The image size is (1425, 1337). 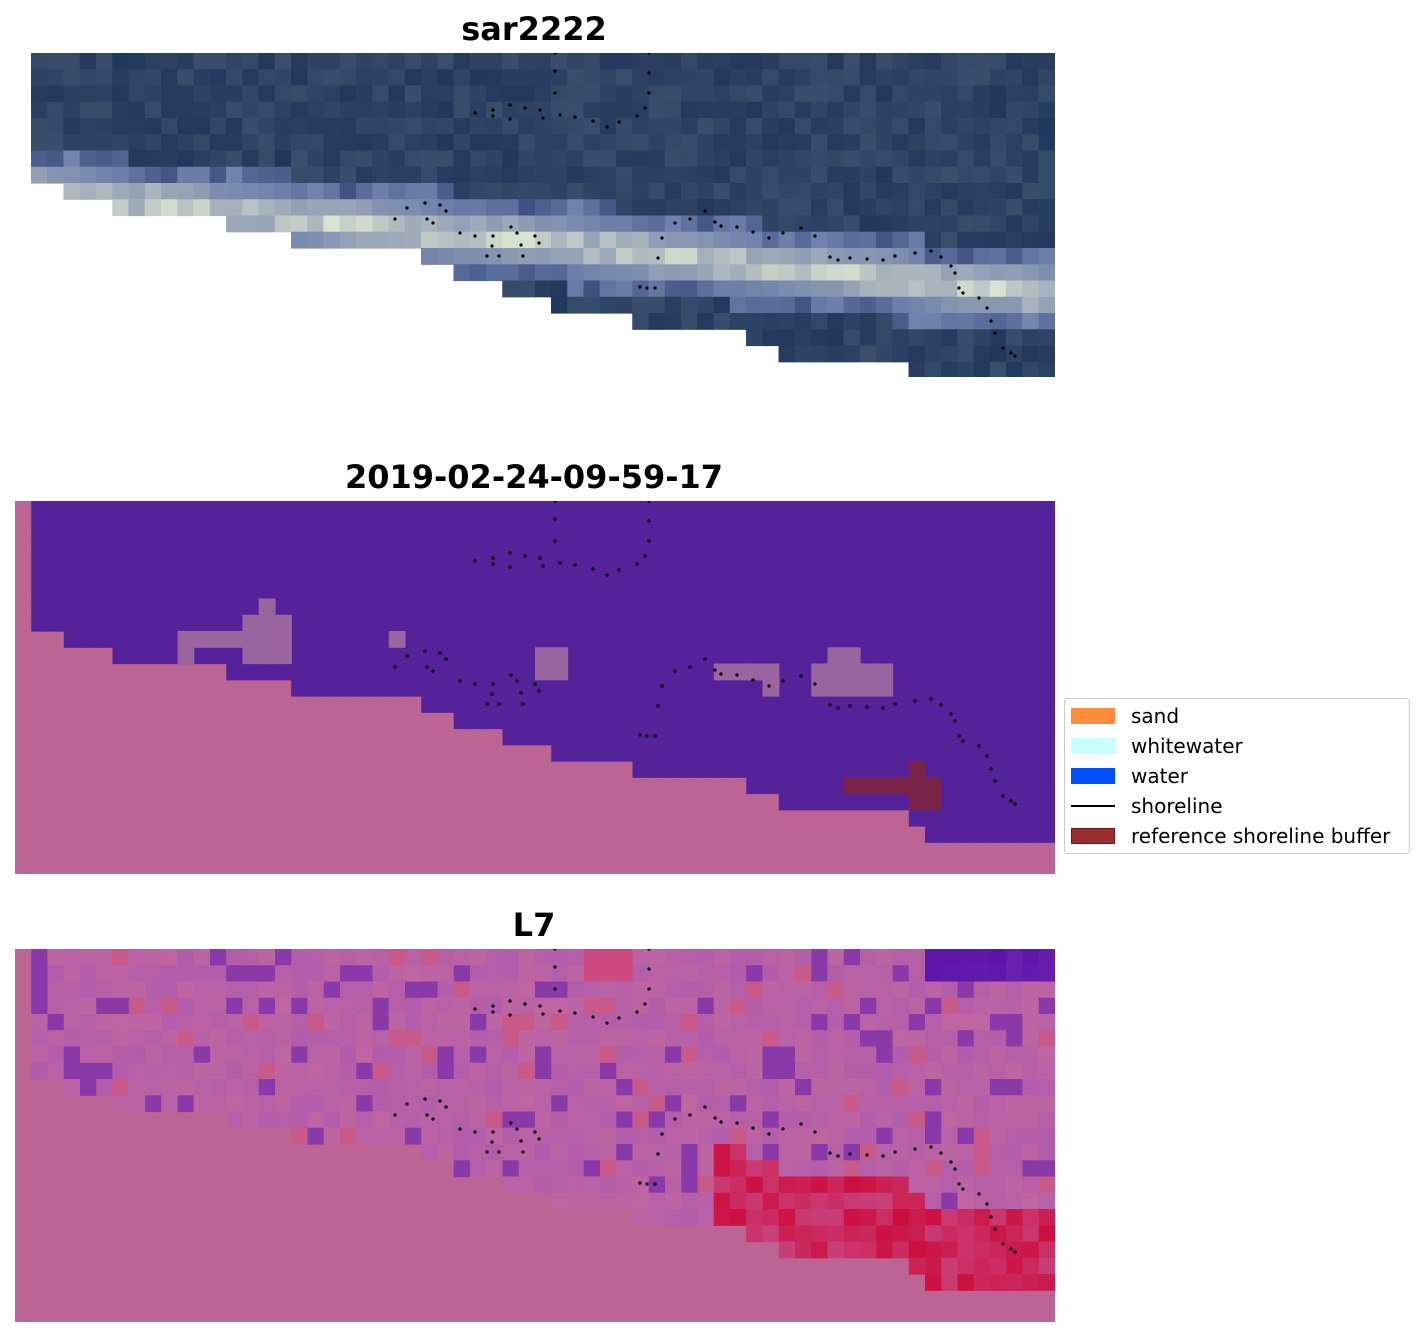 I want to click on legend-item-shoreline: shoreline, so click(x=1147, y=806).